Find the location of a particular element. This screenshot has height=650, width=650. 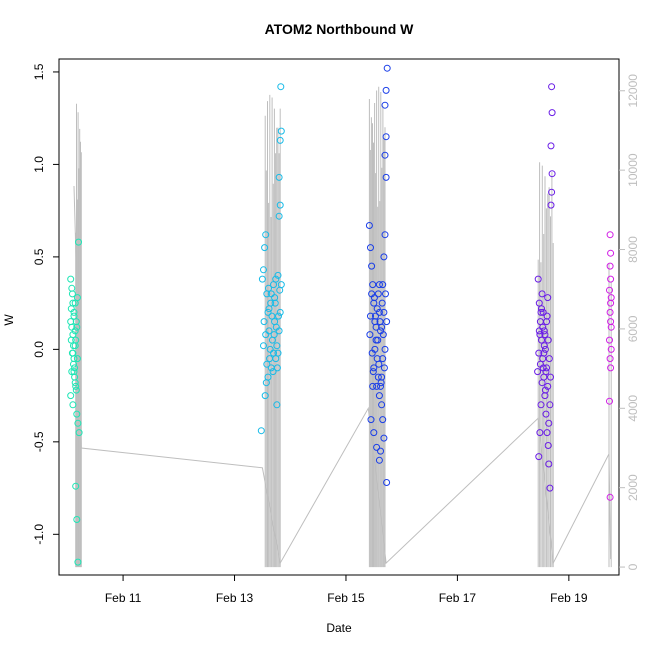

x-tick-label: Feb 11 is located at coordinates (123, 598).